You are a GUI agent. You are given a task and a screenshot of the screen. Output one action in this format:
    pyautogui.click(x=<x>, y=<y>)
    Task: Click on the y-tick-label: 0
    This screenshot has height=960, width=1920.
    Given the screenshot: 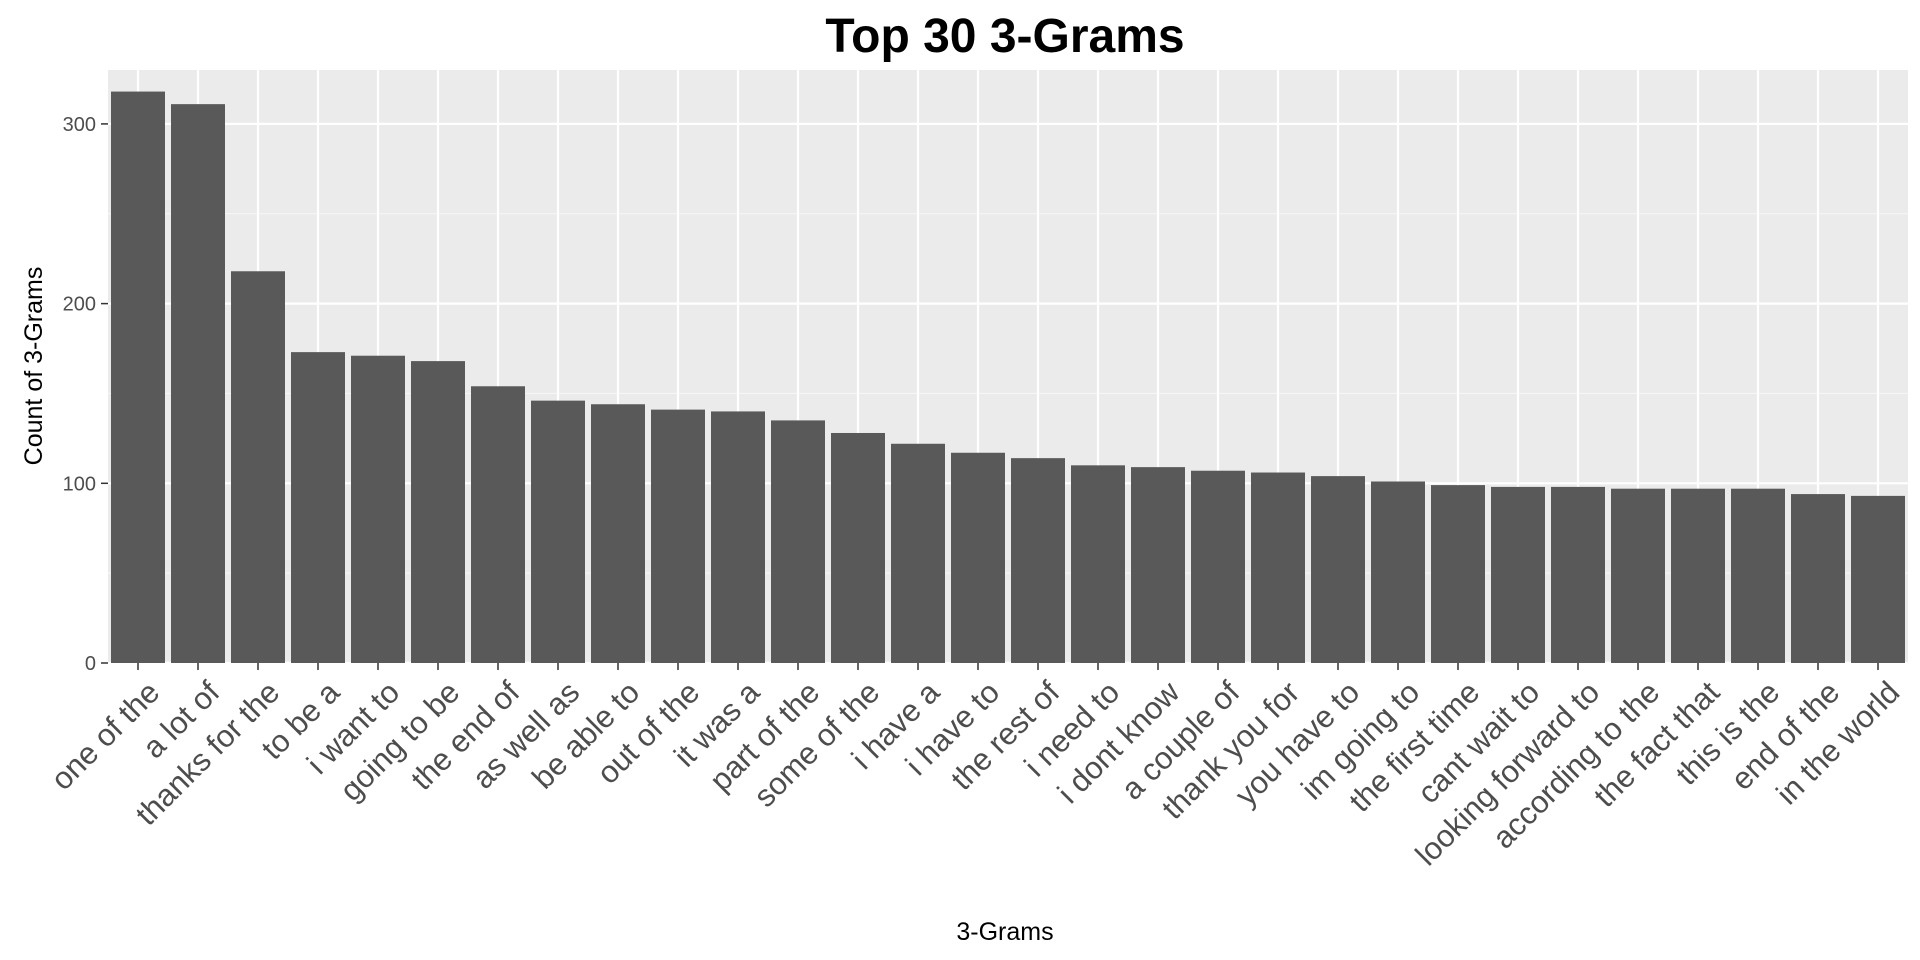 What is the action you would take?
    pyautogui.click(x=90, y=664)
    